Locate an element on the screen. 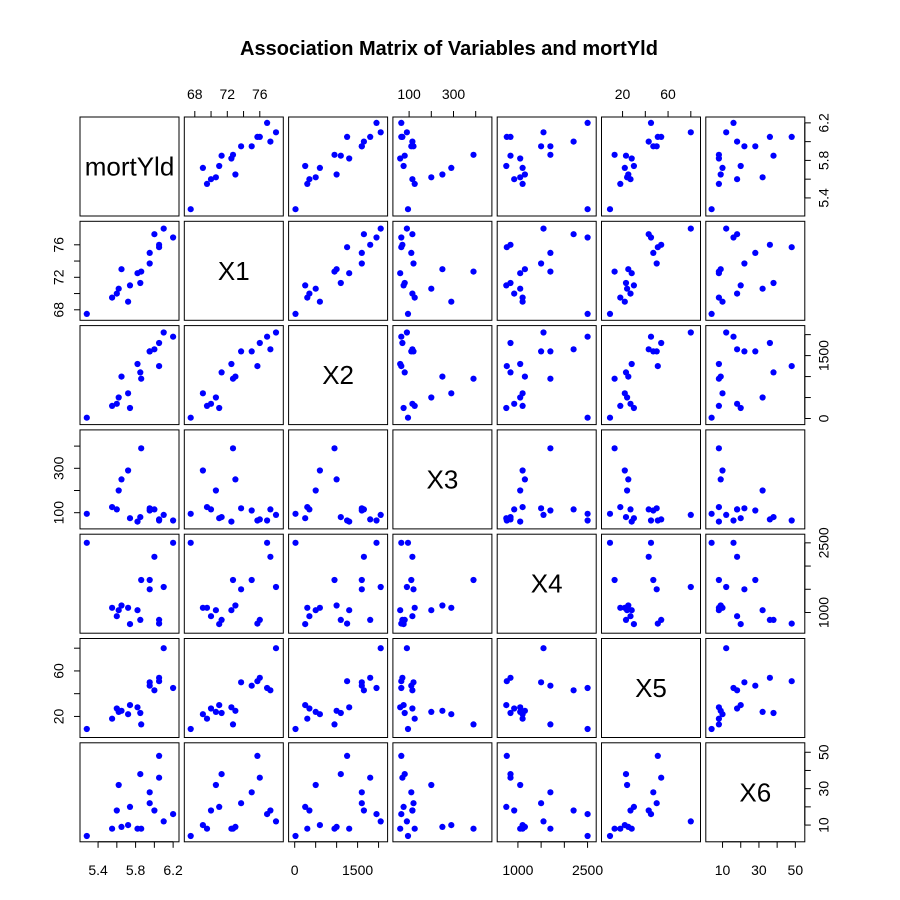 The width and height of the screenshot is (900, 900). panel-X3-X1 is located at coordinates (233, 479).